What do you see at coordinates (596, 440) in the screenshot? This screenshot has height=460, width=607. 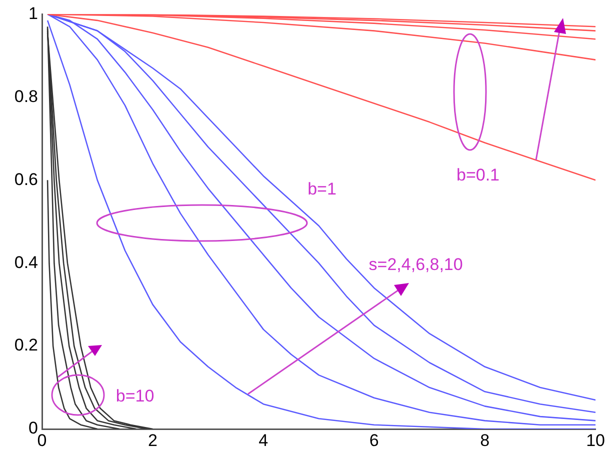 I see `x-tick-label: 10` at bounding box center [596, 440].